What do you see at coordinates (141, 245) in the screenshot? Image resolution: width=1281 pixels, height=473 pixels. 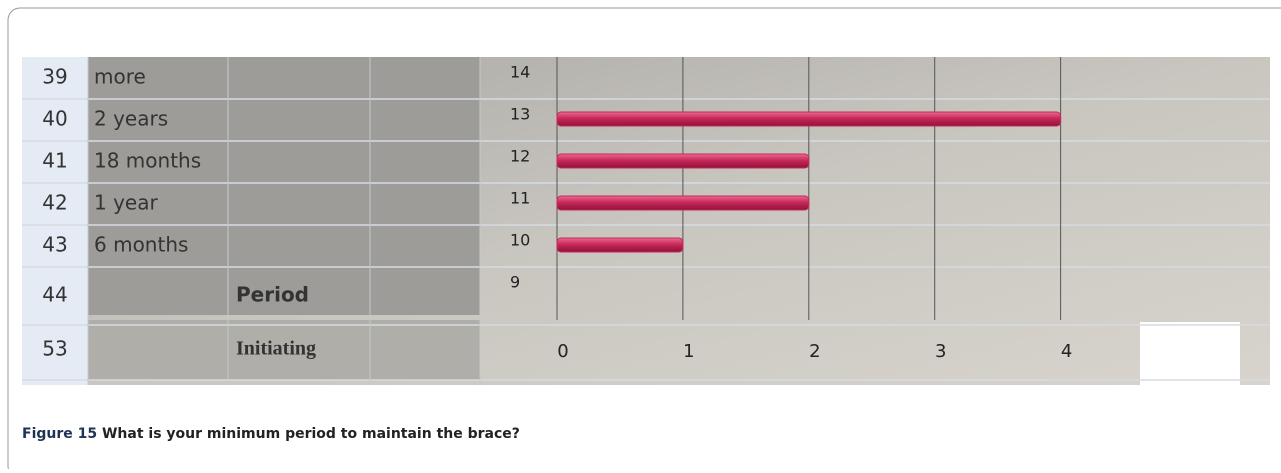 I see `cell-text: 6 months` at bounding box center [141, 245].